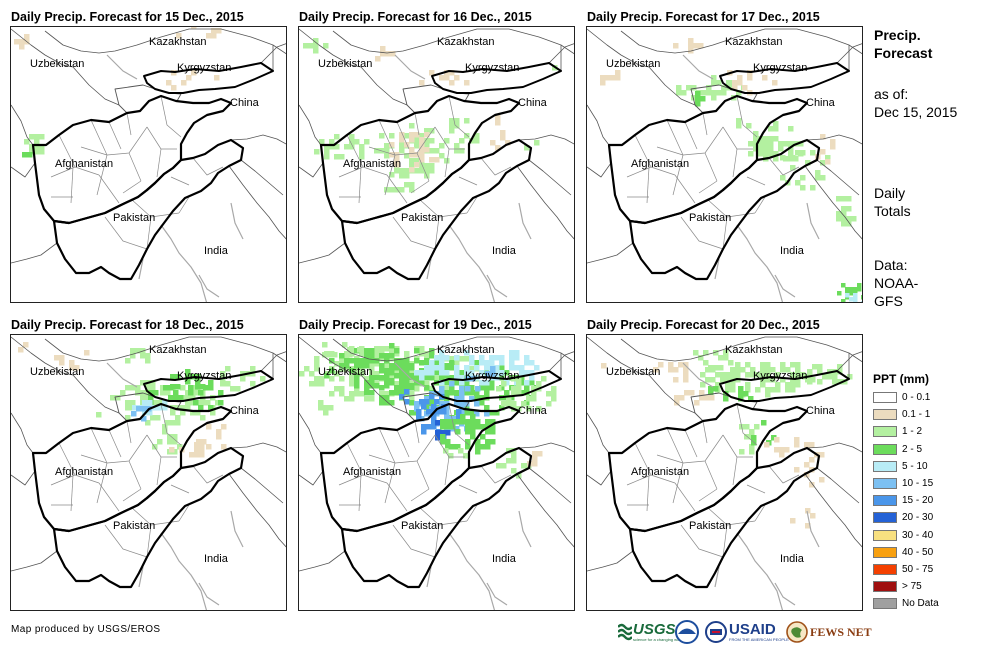  What do you see at coordinates (897, 449) in the screenshot?
I see `legend-item: 2 - 5` at bounding box center [897, 449].